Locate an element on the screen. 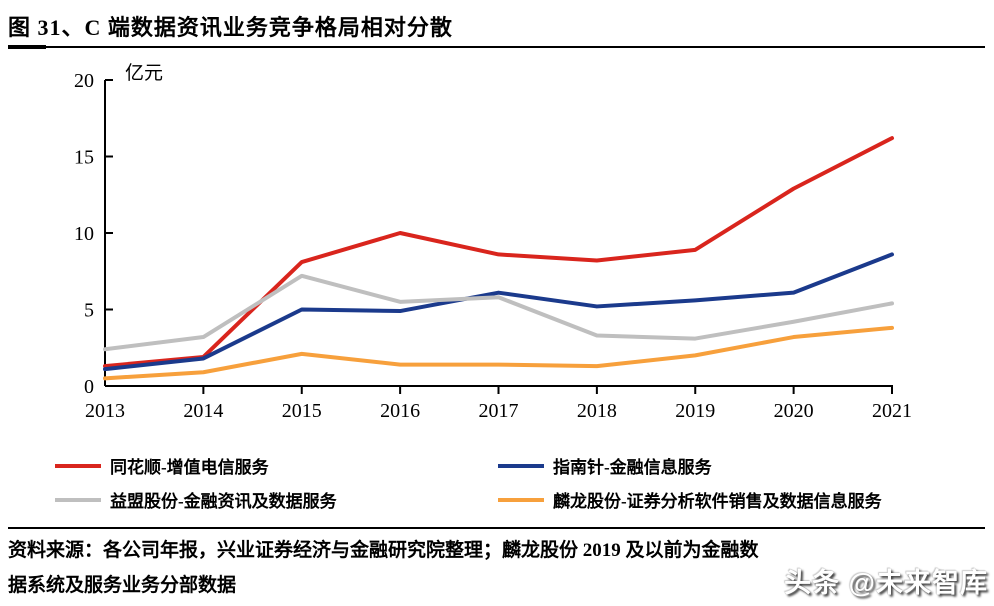 Image resolution: width=994 pixels, height=606 pixels. x-tick-label: 2014 is located at coordinates (203, 411).